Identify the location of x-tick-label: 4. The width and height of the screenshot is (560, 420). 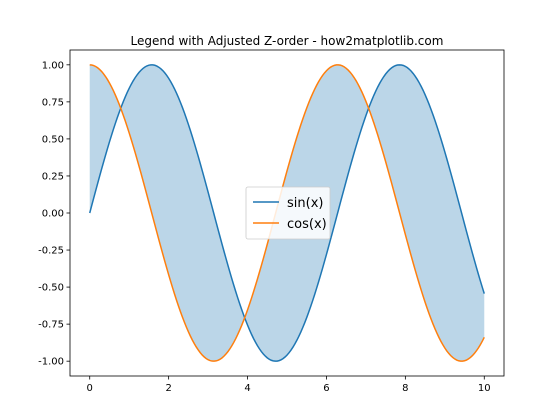
(247, 388).